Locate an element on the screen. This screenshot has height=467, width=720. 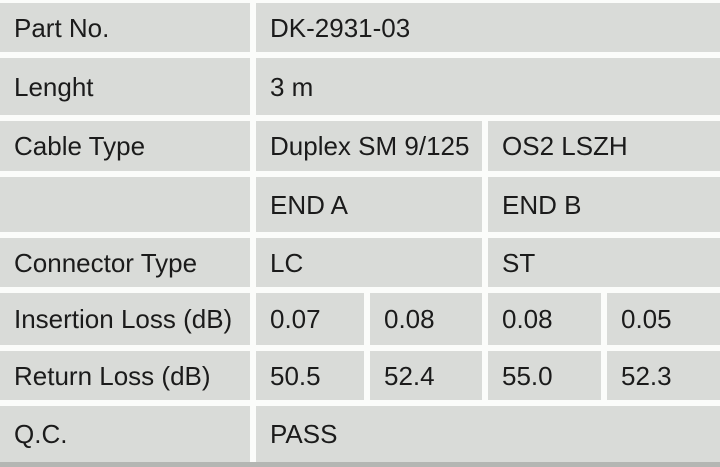
value-insertion-loss-2: 0.08 is located at coordinates (426, 319).